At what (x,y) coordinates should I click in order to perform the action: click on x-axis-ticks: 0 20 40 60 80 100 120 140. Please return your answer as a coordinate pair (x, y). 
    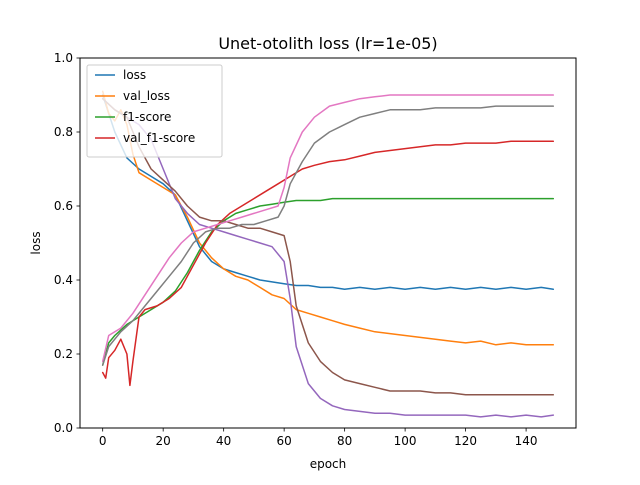
    Looking at the image, I should click on (318, 438).